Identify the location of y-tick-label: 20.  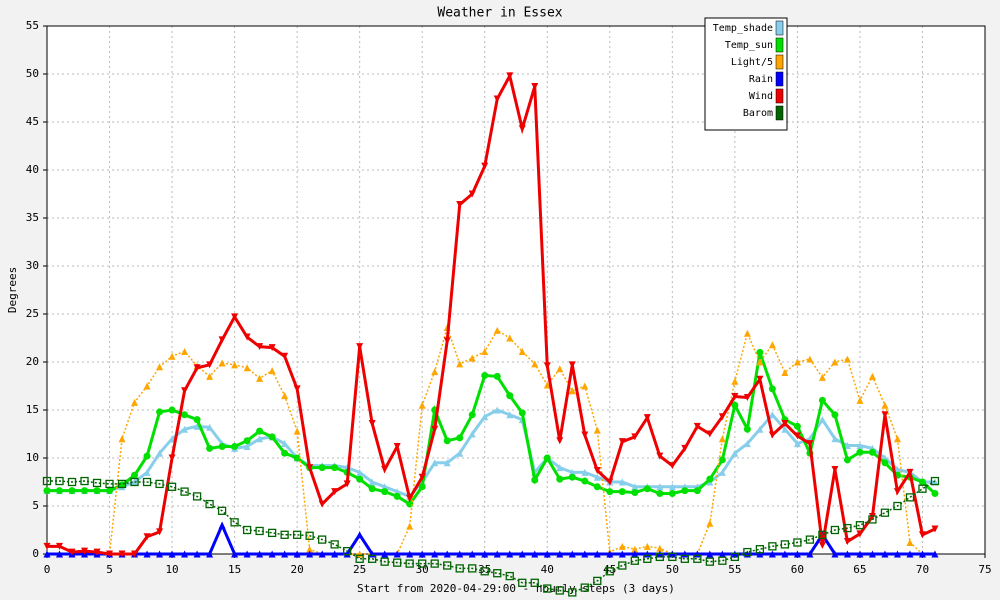
(32, 361).